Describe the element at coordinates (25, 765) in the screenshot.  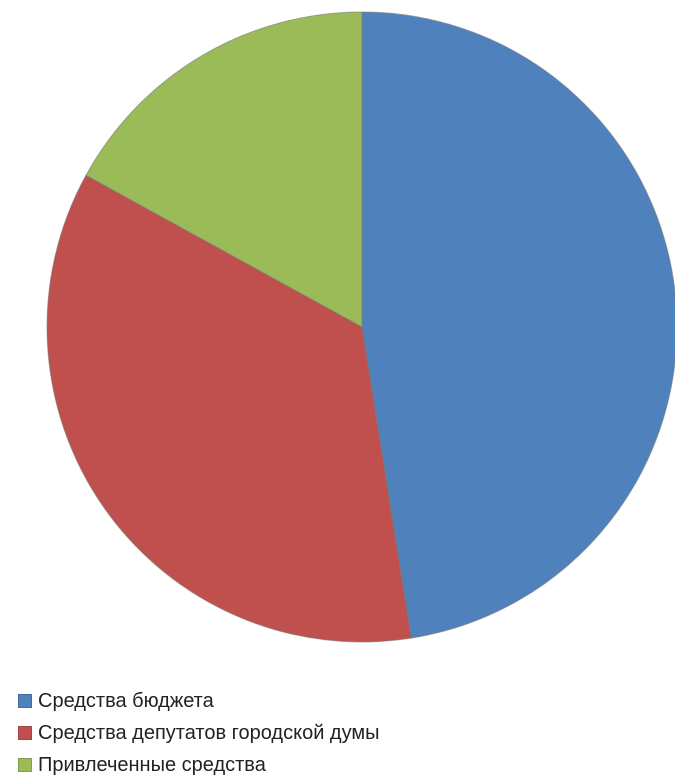
I see `legend-swatch-attracted` at that location.